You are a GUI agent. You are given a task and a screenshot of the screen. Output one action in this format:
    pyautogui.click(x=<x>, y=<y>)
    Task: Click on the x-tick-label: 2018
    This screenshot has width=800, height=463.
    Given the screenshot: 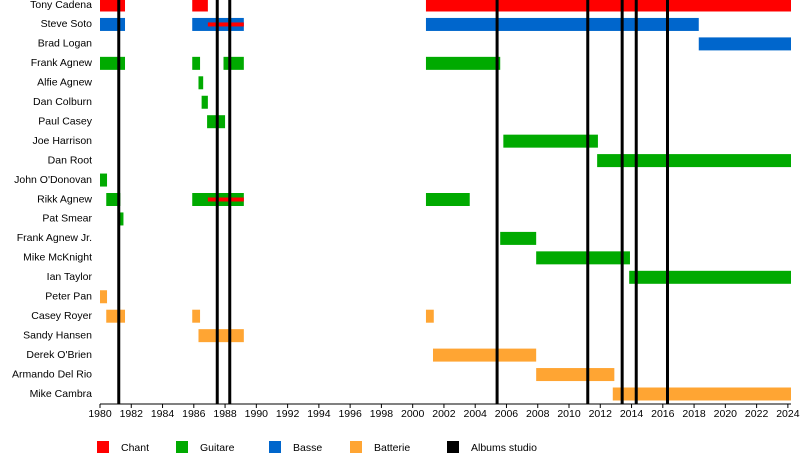 What is the action you would take?
    pyautogui.click(x=694, y=414)
    